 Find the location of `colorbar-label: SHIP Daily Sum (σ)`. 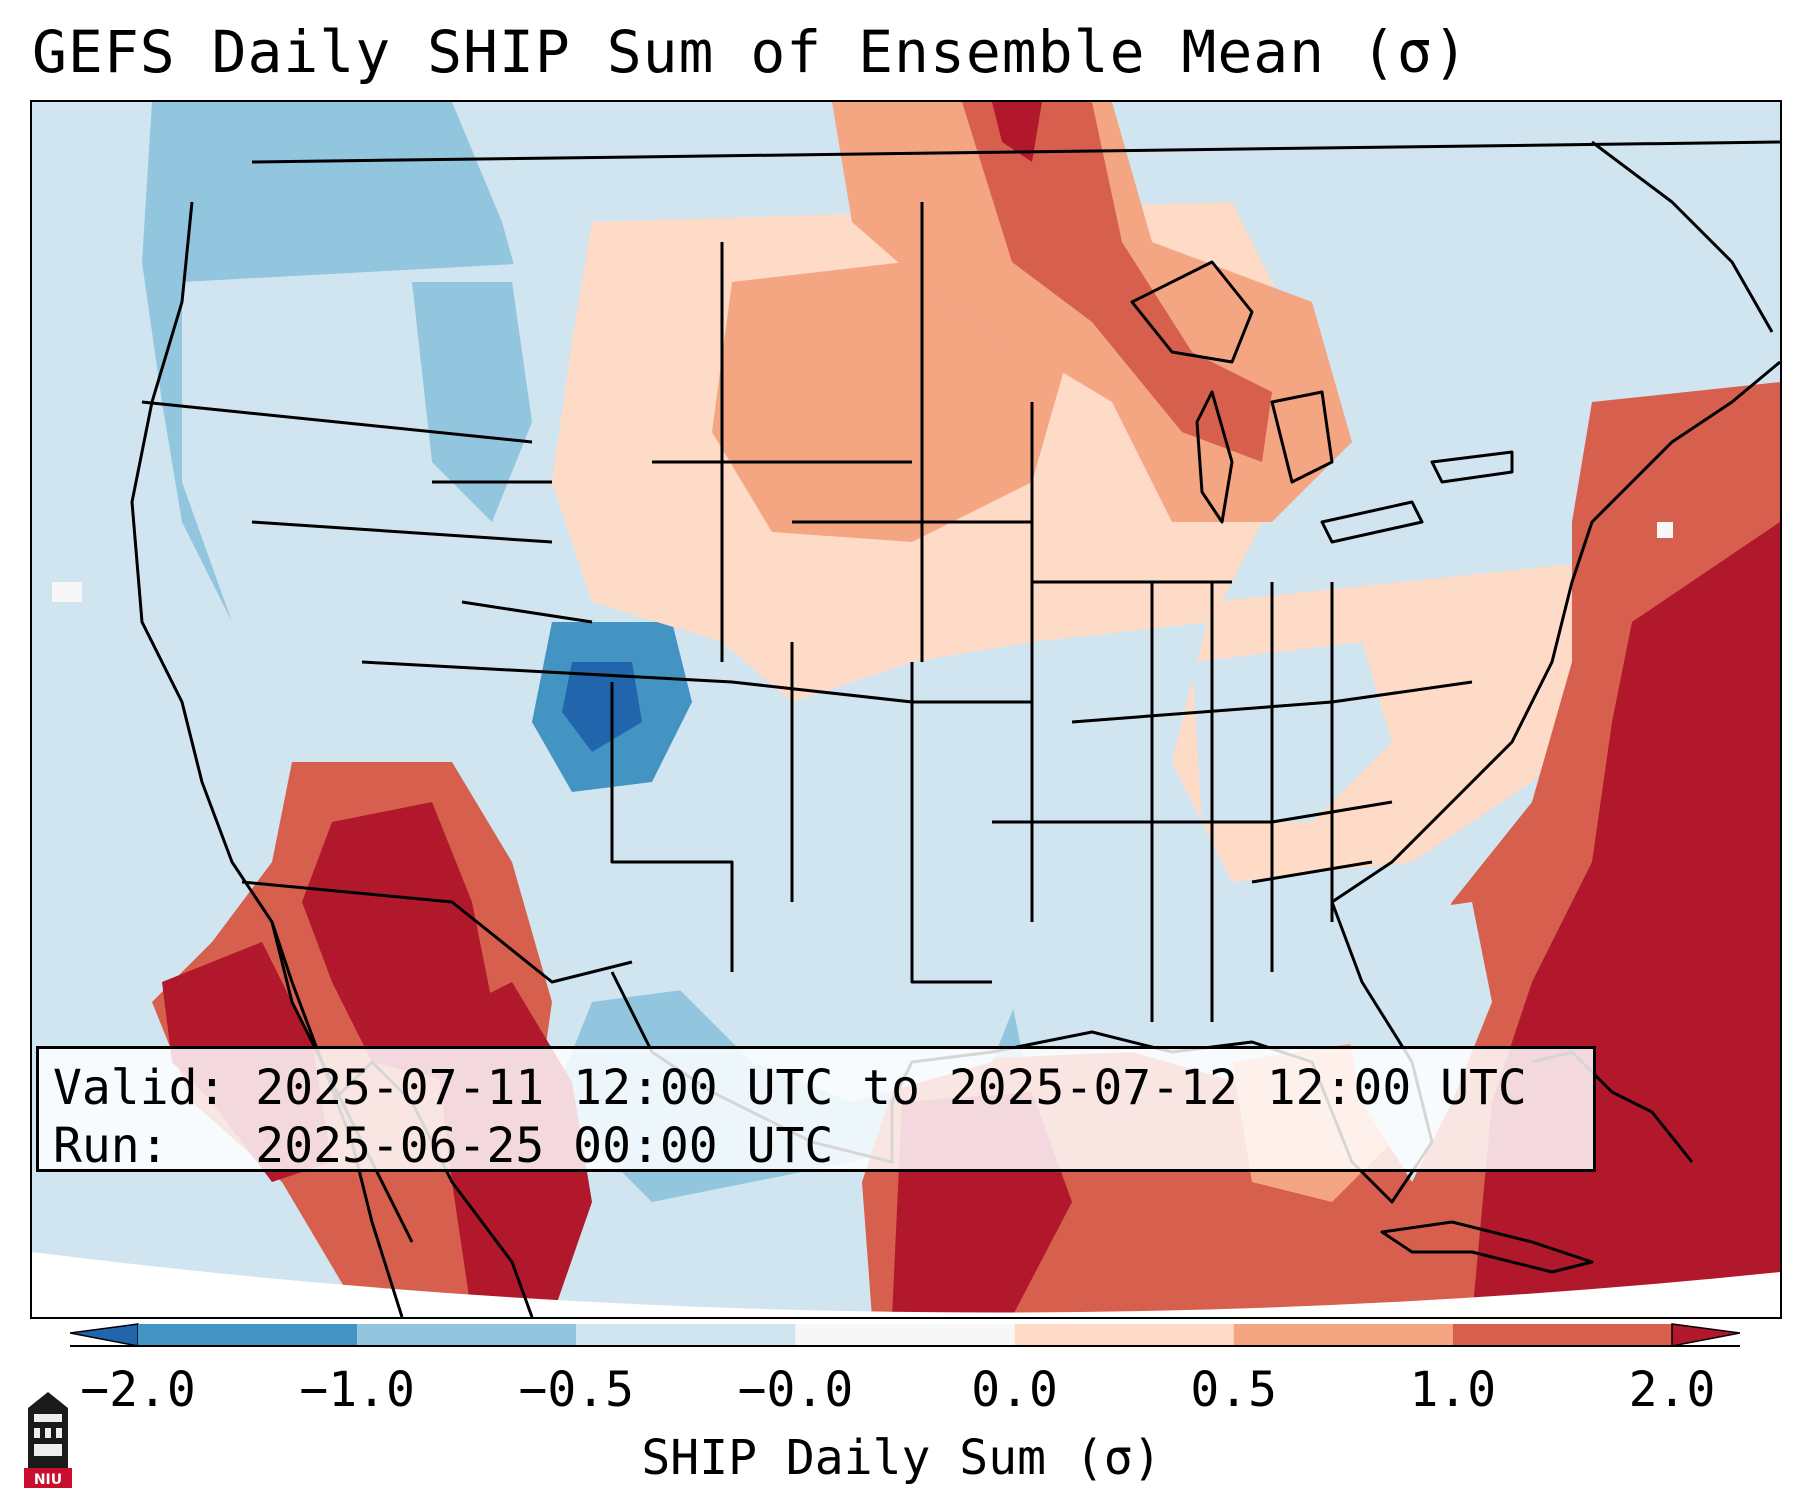

colorbar-label: SHIP Daily Sum (σ) is located at coordinates (901, 1458).